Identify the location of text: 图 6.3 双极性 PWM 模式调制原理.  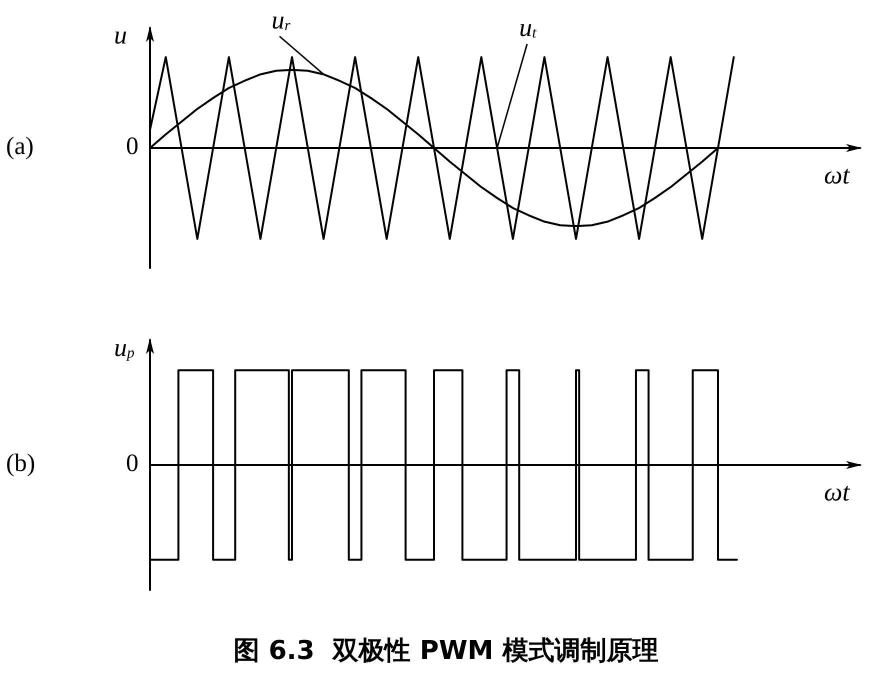
(446, 651).